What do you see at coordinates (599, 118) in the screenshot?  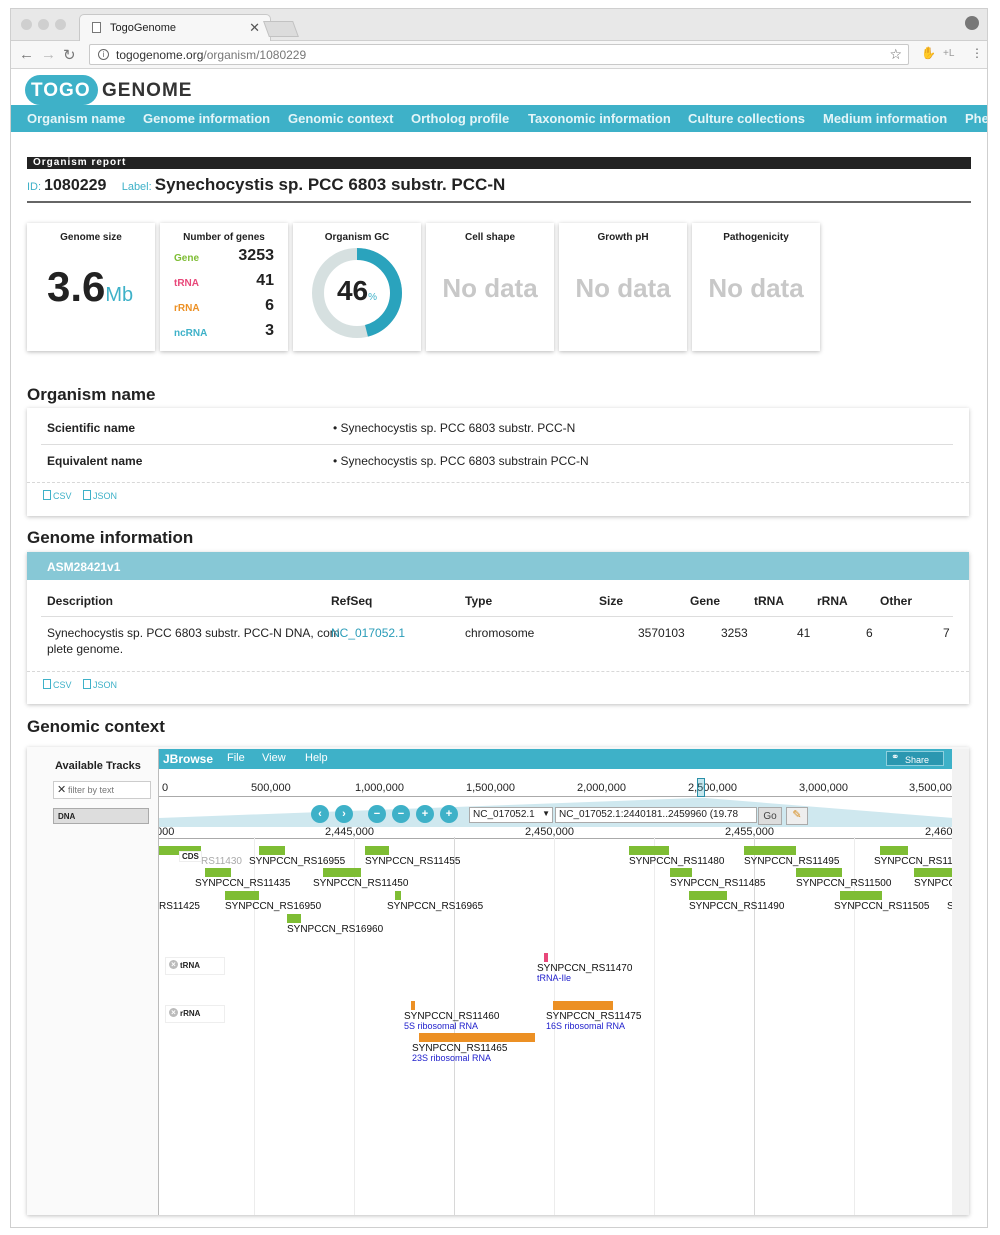 I see `nav-taxonomic-information: Taxonomic information` at bounding box center [599, 118].